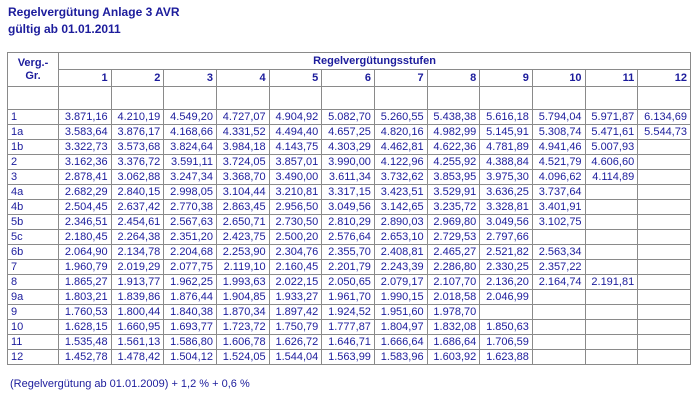 The height and width of the screenshot is (404, 700). What do you see at coordinates (137, 357) in the screenshot?
I see `cell: 1.478,42` at bounding box center [137, 357].